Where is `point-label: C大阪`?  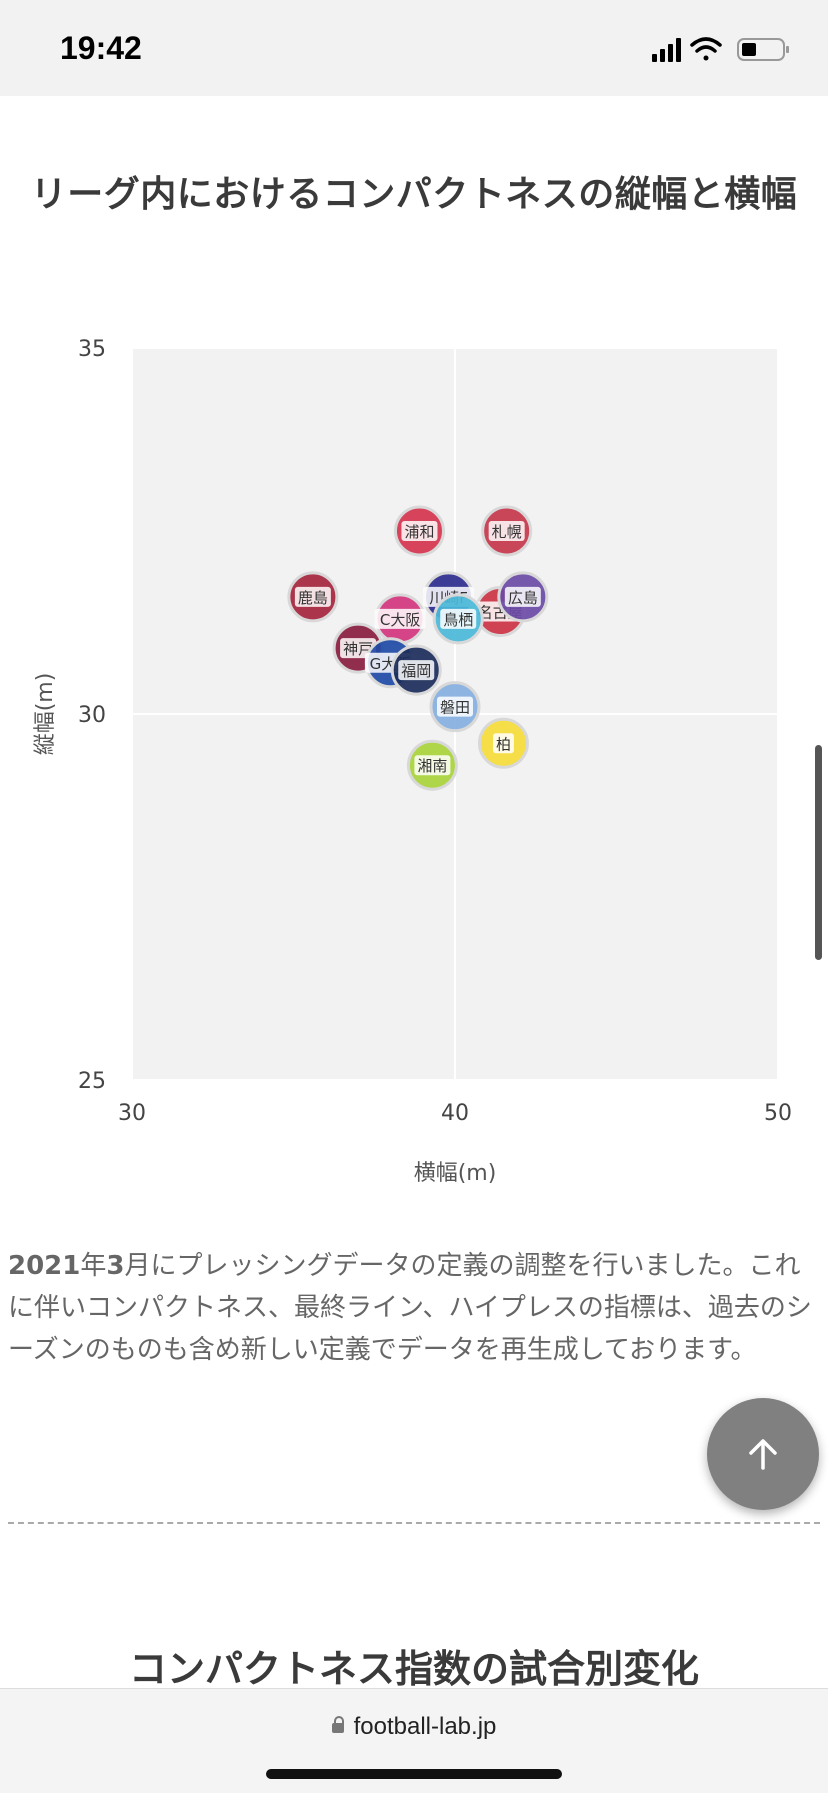
point-label: C大阪 is located at coordinates (400, 620).